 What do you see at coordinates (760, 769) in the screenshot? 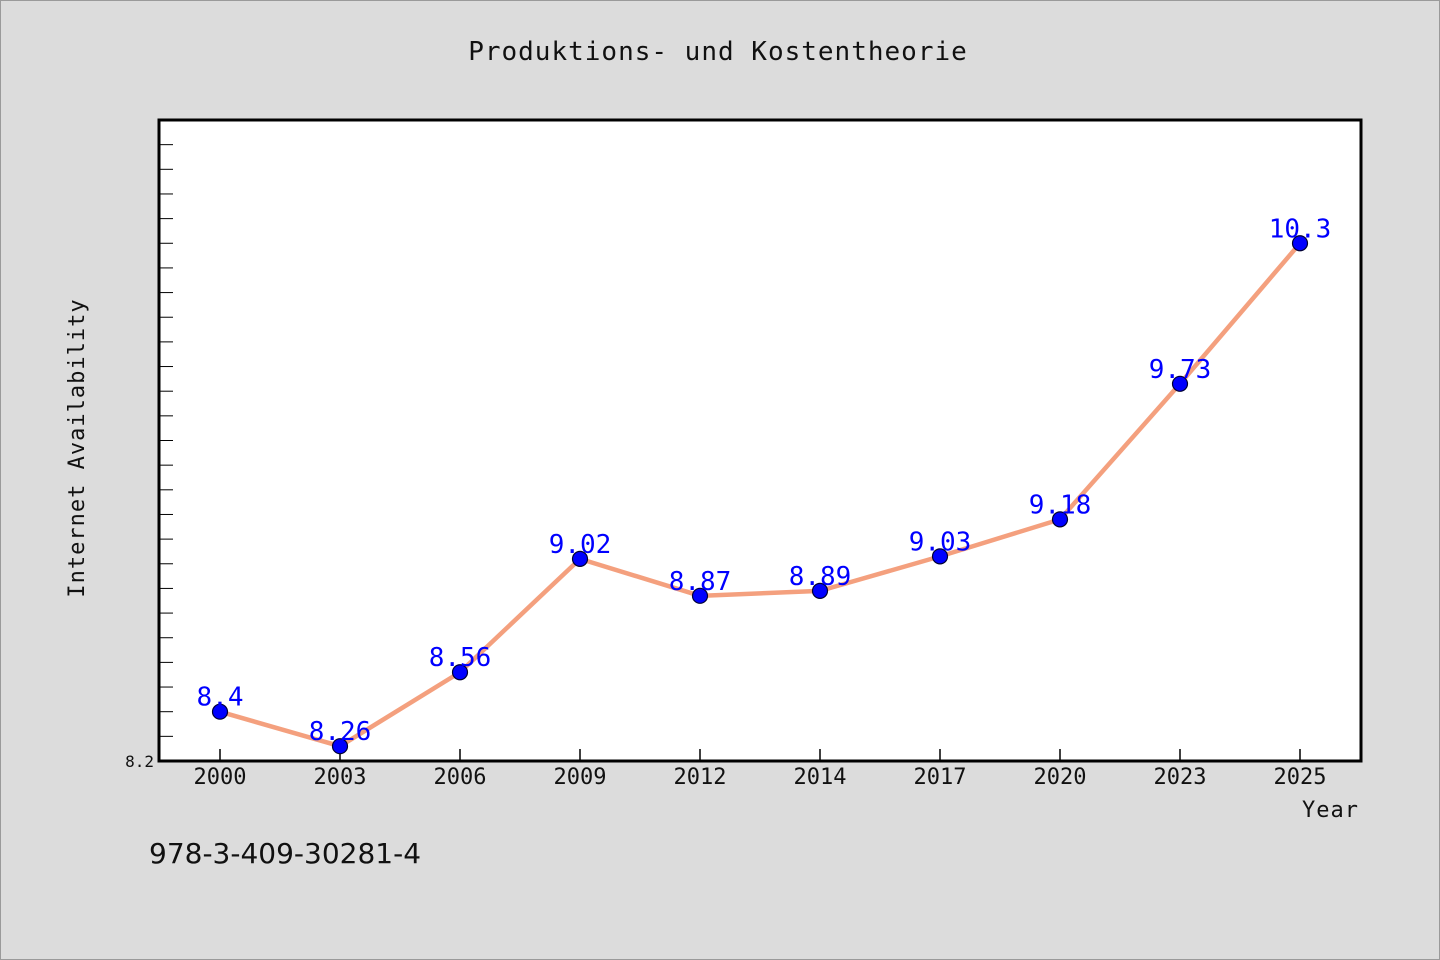
I see `x-axis-ticks: 2000 2003 2006 2009 2012 2014 2017 2020 2023 2025` at bounding box center [760, 769].